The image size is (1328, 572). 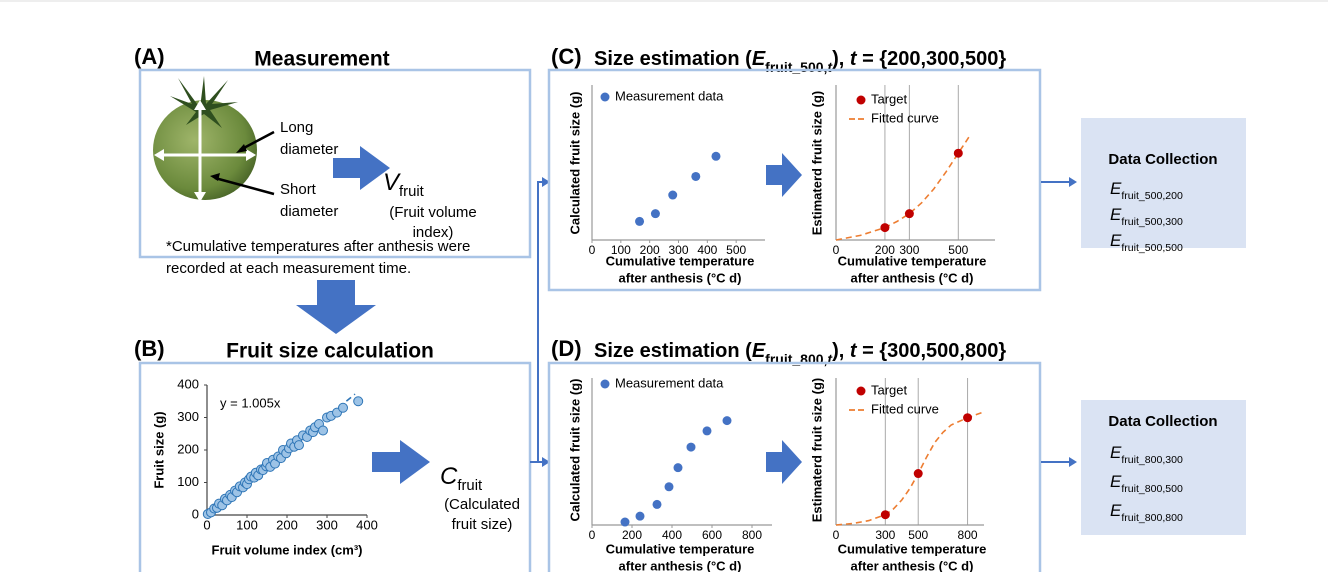 What do you see at coordinates (392, 182) in the screenshot?
I see `symbol-main: V` at bounding box center [392, 182].